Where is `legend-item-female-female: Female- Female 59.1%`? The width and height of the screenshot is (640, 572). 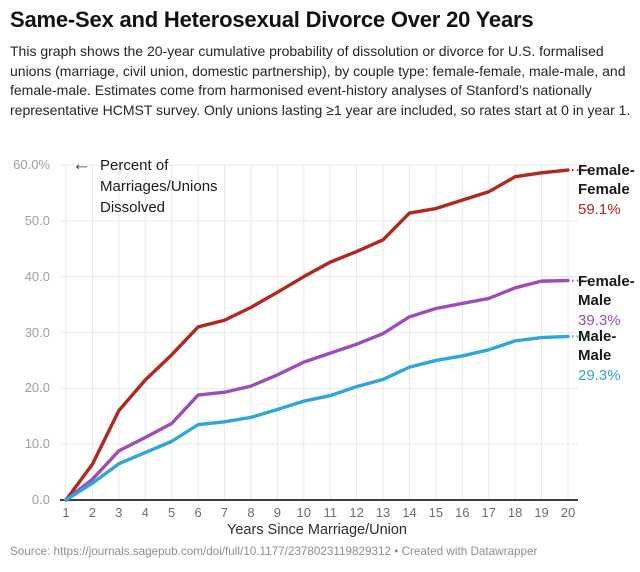 legend-item-female-female: Female- Female 59.1% is located at coordinates (609, 190).